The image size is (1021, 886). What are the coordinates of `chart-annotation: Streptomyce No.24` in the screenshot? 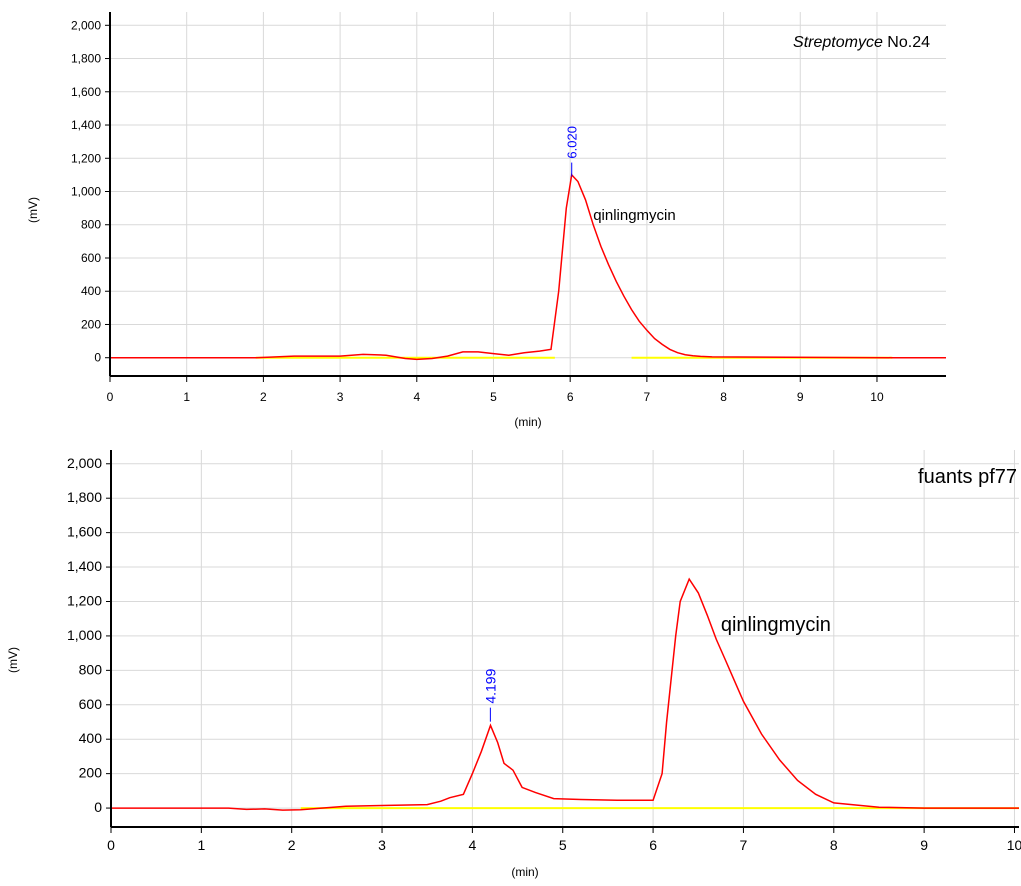 It's located at (861, 42).